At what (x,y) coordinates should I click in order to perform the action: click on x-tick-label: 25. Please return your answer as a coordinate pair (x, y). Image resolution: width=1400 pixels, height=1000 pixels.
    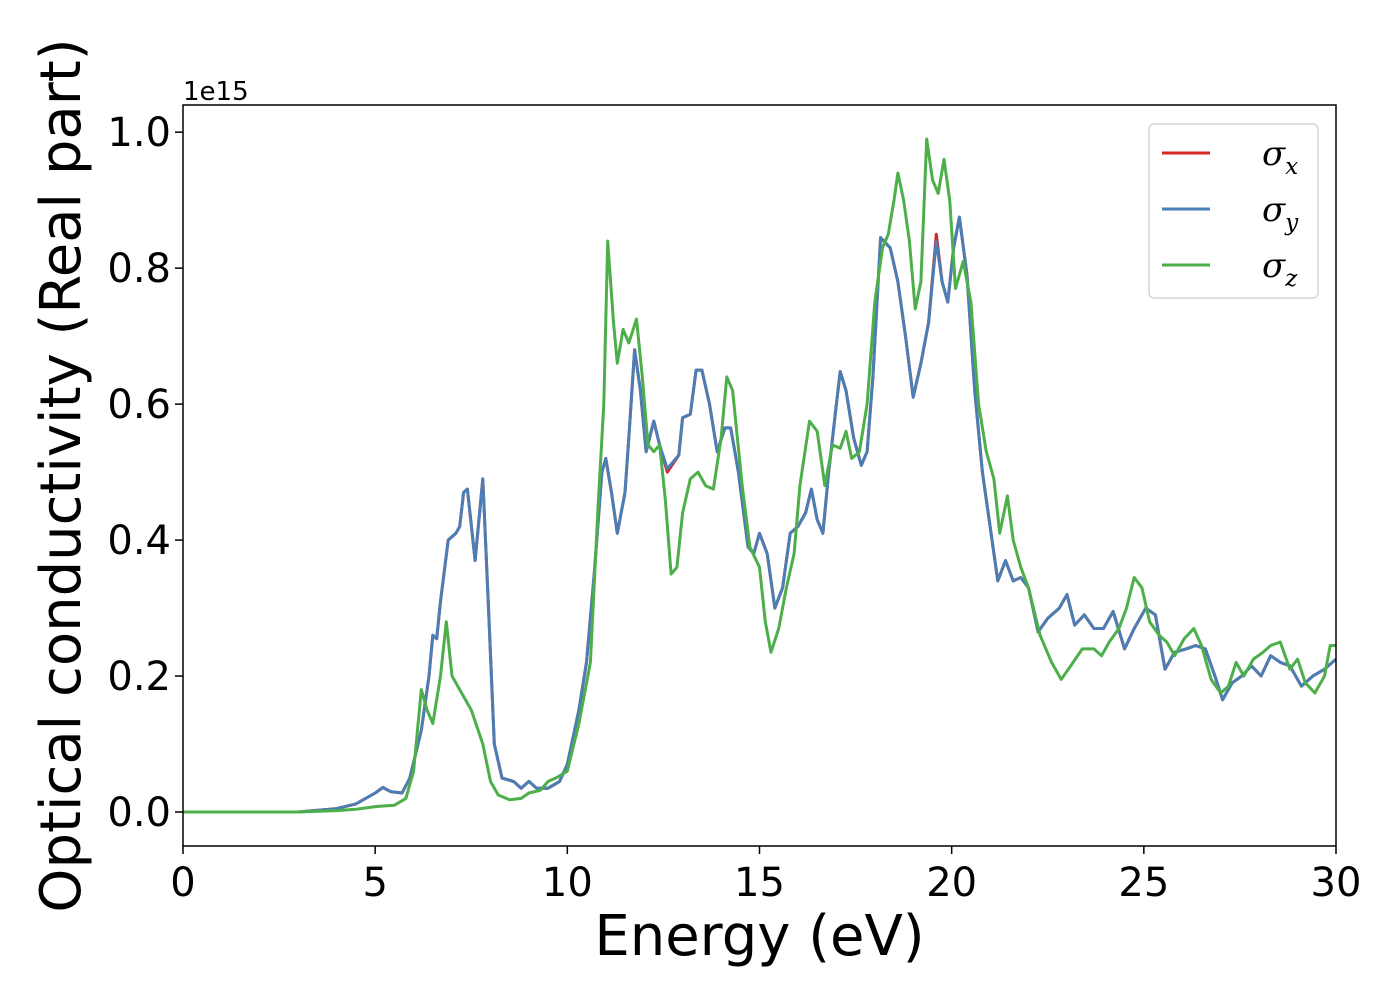
    Looking at the image, I should click on (1143, 883).